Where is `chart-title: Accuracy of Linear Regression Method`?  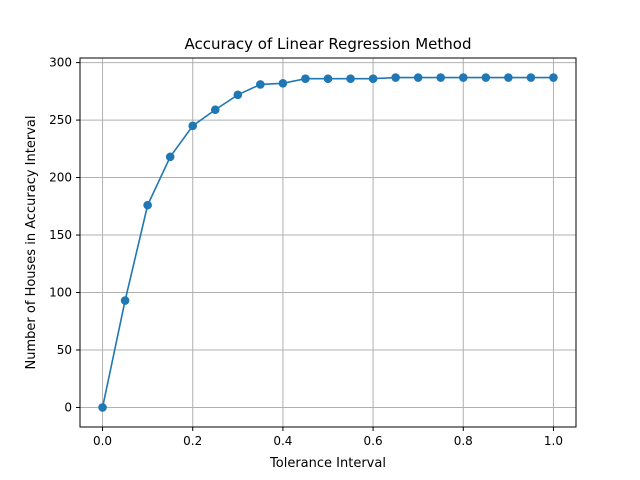 chart-title: Accuracy of Linear Regression Method is located at coordinates (328, 44).